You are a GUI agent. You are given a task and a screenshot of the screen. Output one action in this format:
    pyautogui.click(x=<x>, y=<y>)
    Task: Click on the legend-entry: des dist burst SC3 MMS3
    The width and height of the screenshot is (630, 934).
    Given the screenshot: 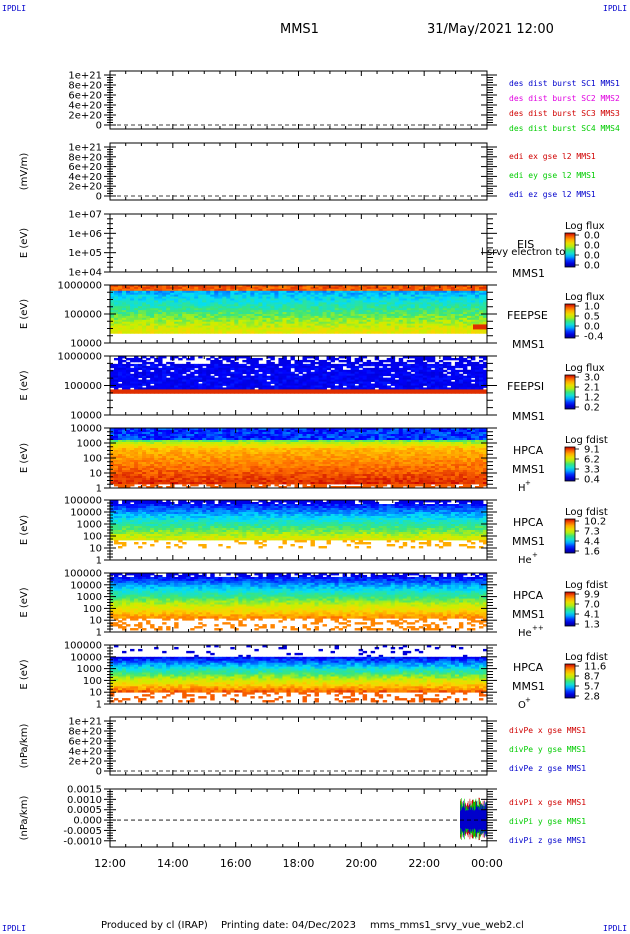 What is the action you would take?
    pyautogui.click(x=564, y=113)
    